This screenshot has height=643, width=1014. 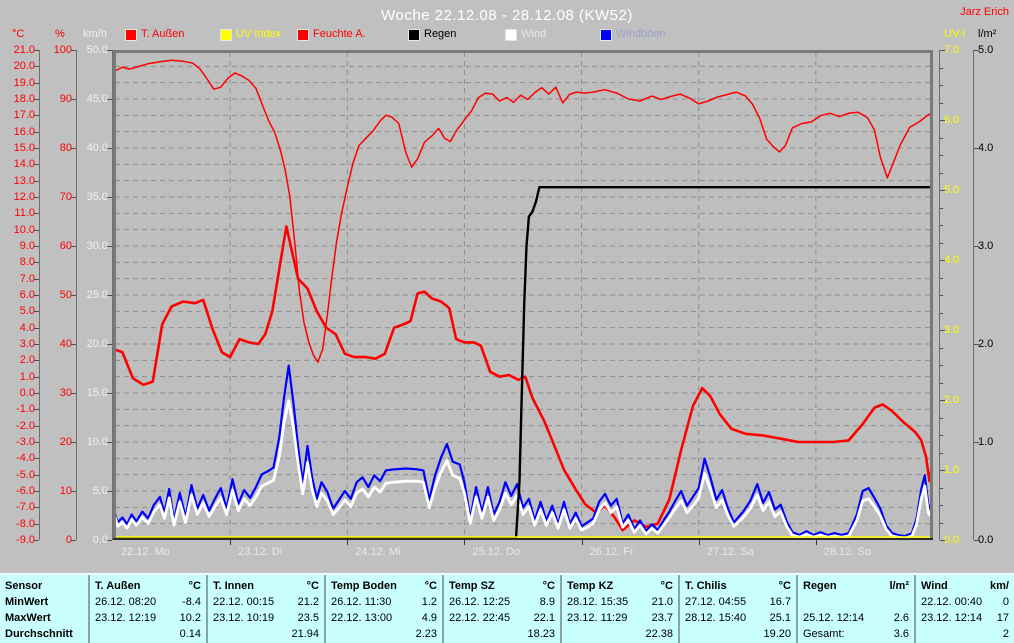 I want to click on axis-tick-label: 60, so click(x=65, y=246).